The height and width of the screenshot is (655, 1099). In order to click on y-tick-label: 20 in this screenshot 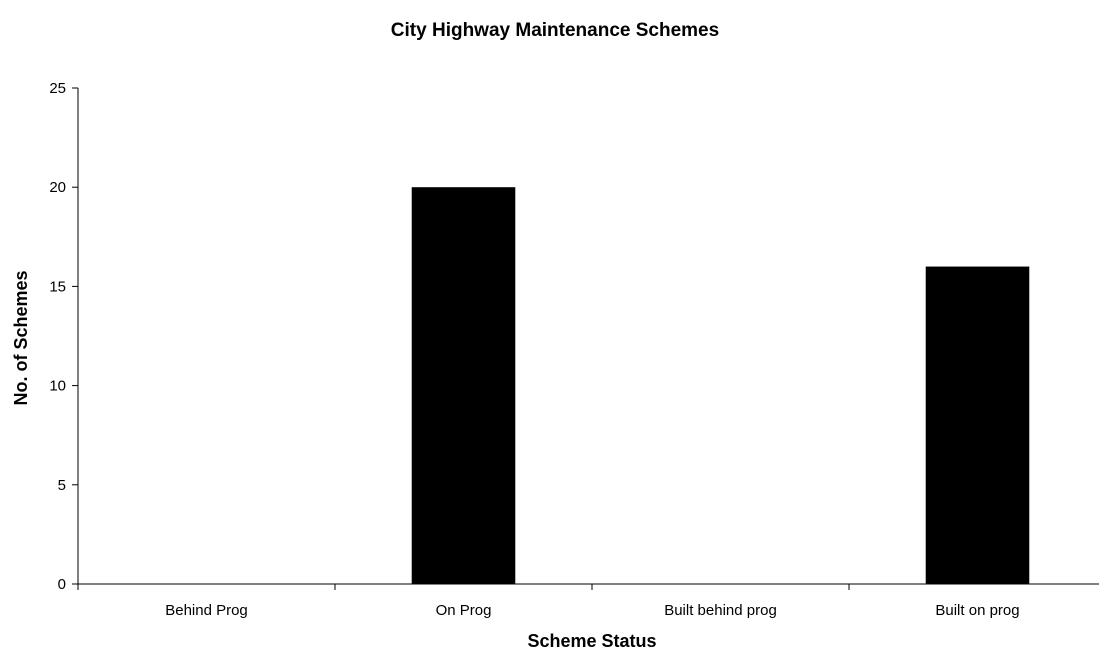, I will do `click(57, 187)`.